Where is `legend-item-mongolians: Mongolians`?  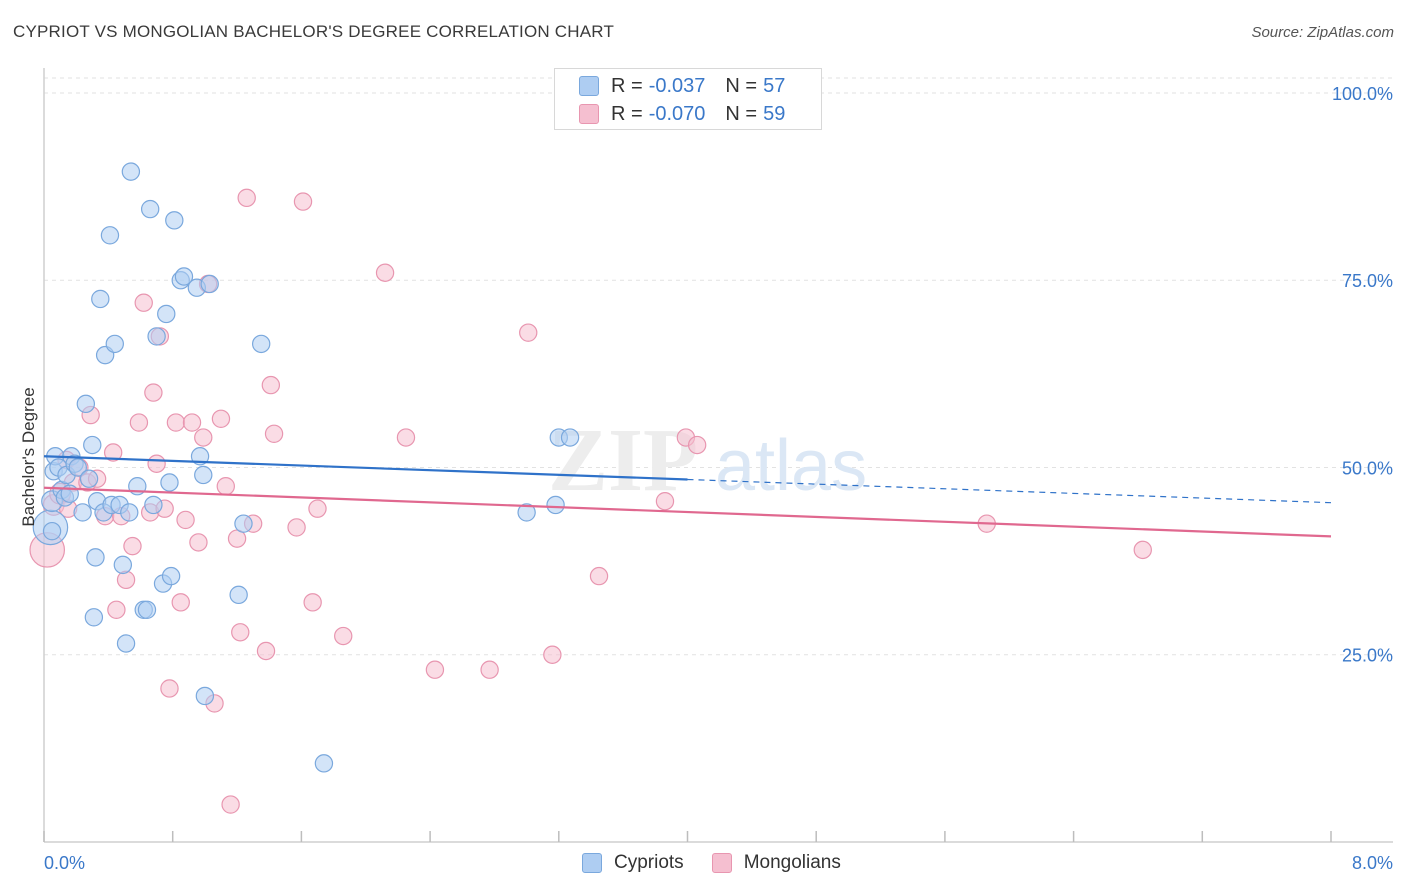 legend-item-mongolians: Mongolians is located at coordinates (776, 863).